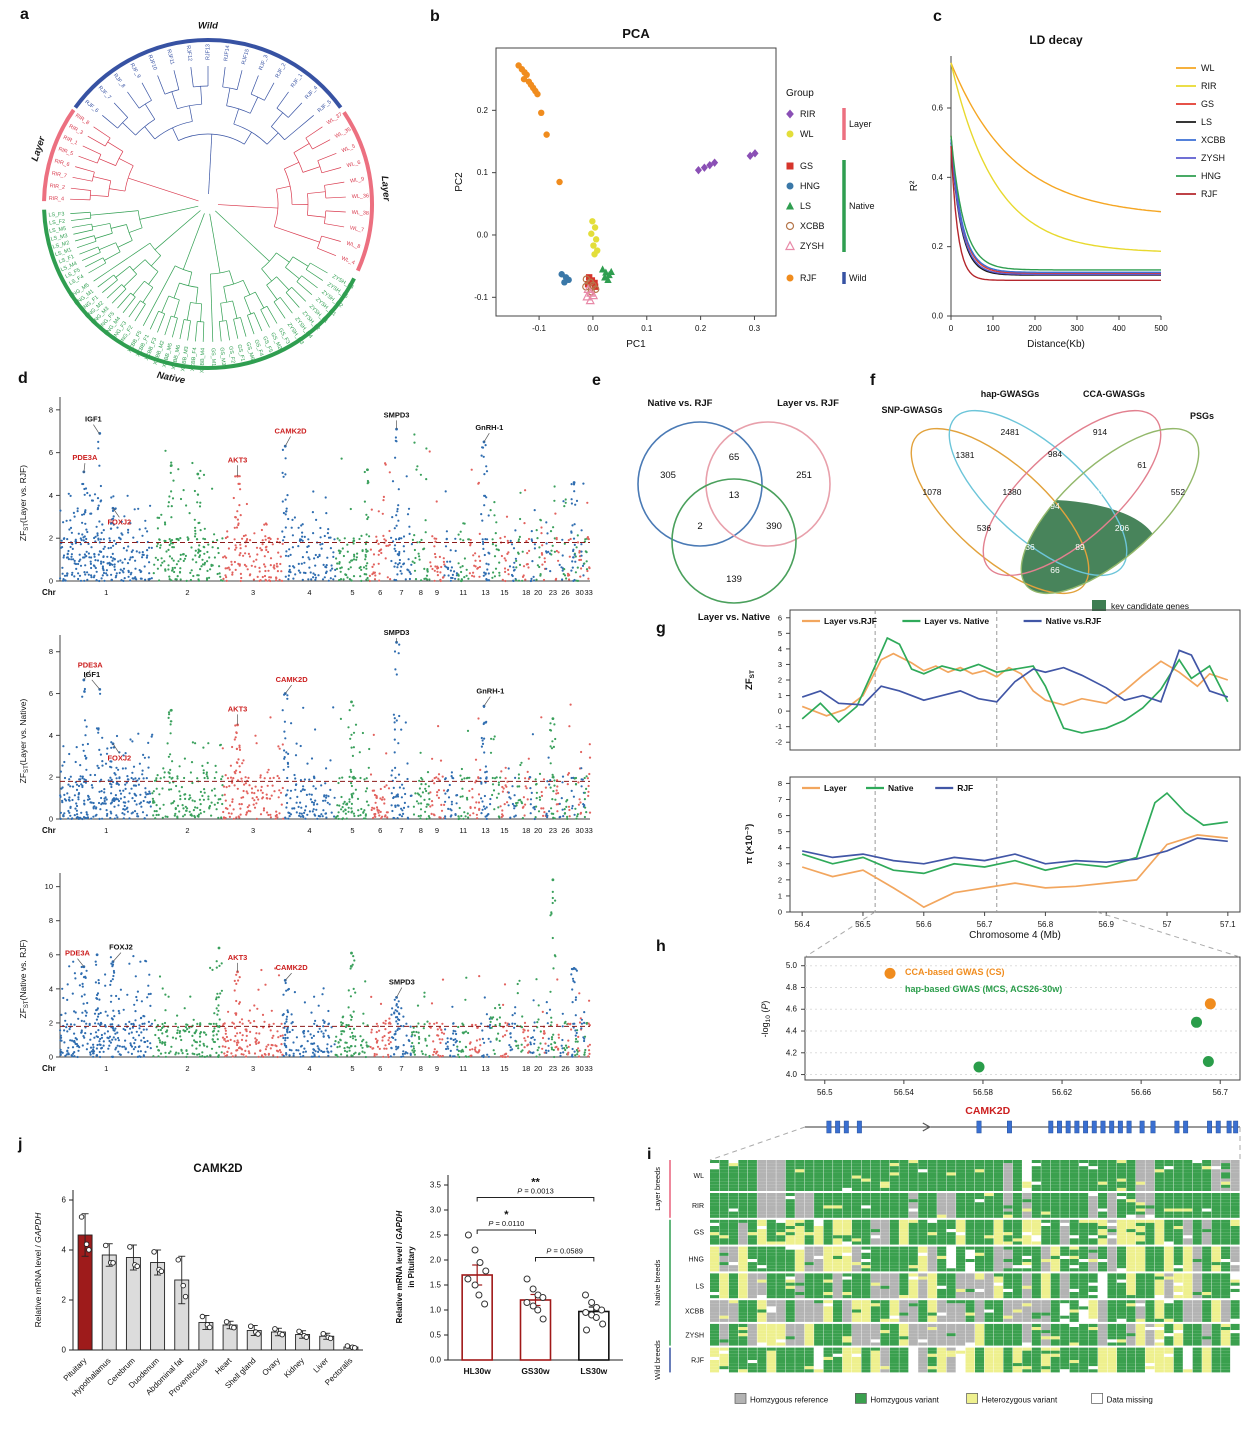 The image size is (1260, 1433). What do you see at coordinates (755, 328) in the screenshot?
I see `svg-text: 0.3` at bounding box center [755, 328].